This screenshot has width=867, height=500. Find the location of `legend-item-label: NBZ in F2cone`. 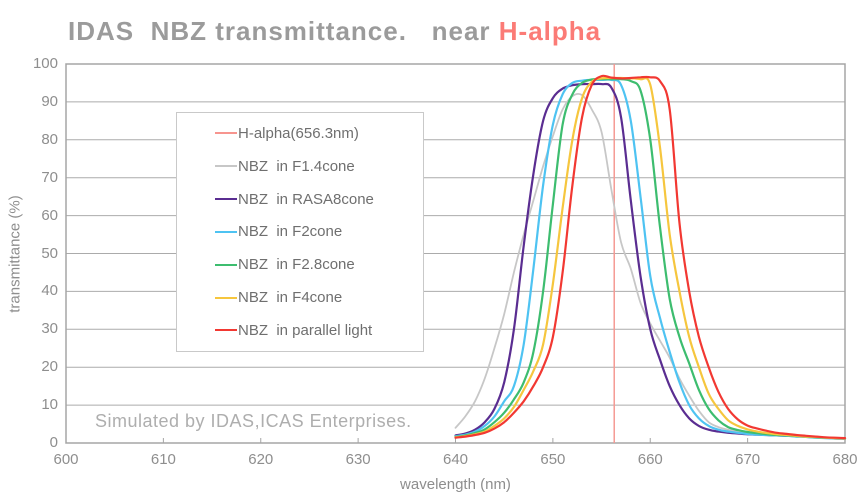

legend-item-label: NBZ in F2cone is located at coordinates (290, 232).